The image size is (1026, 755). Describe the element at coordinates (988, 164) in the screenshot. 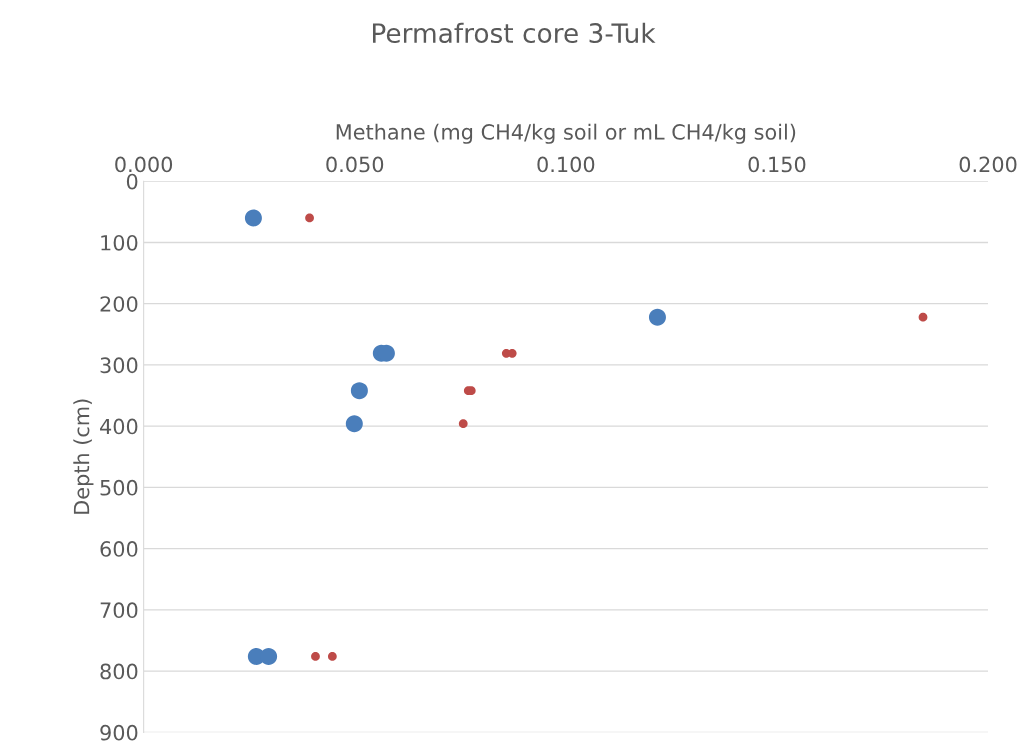

I see `x-tick-label: 0.200` at that location.